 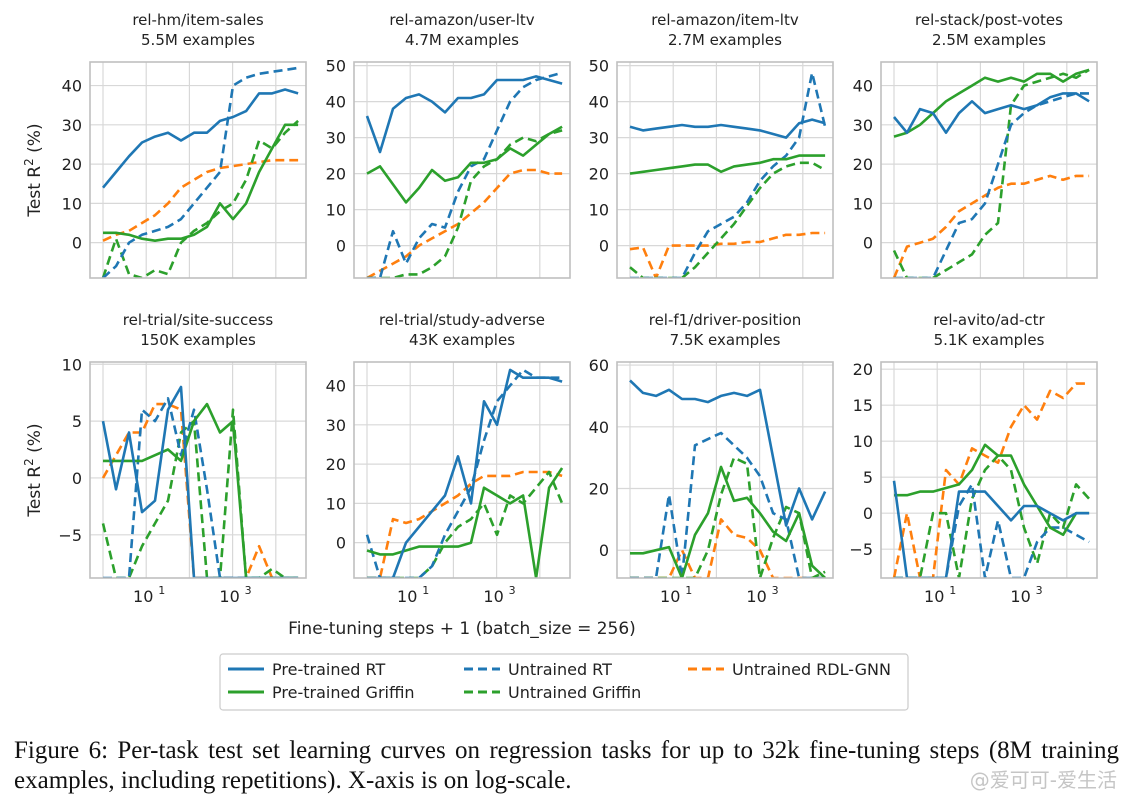 What do you see at coordinates (328, 669) in the screenshot?
I see `legend-label-pt-rt: Pre-trained RT` at bounding box center [328, 669].